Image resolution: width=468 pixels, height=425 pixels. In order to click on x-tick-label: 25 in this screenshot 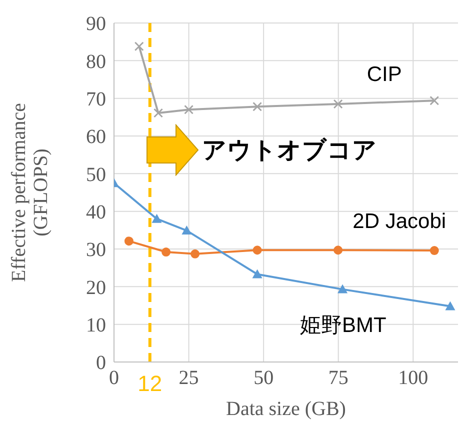, I will do `click(188, 378)`.